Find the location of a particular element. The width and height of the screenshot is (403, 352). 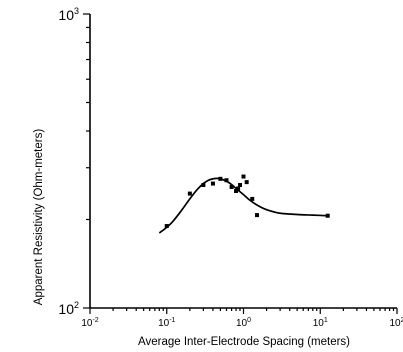

y-tick-label: 10³ is located at coordinates (68, 14).